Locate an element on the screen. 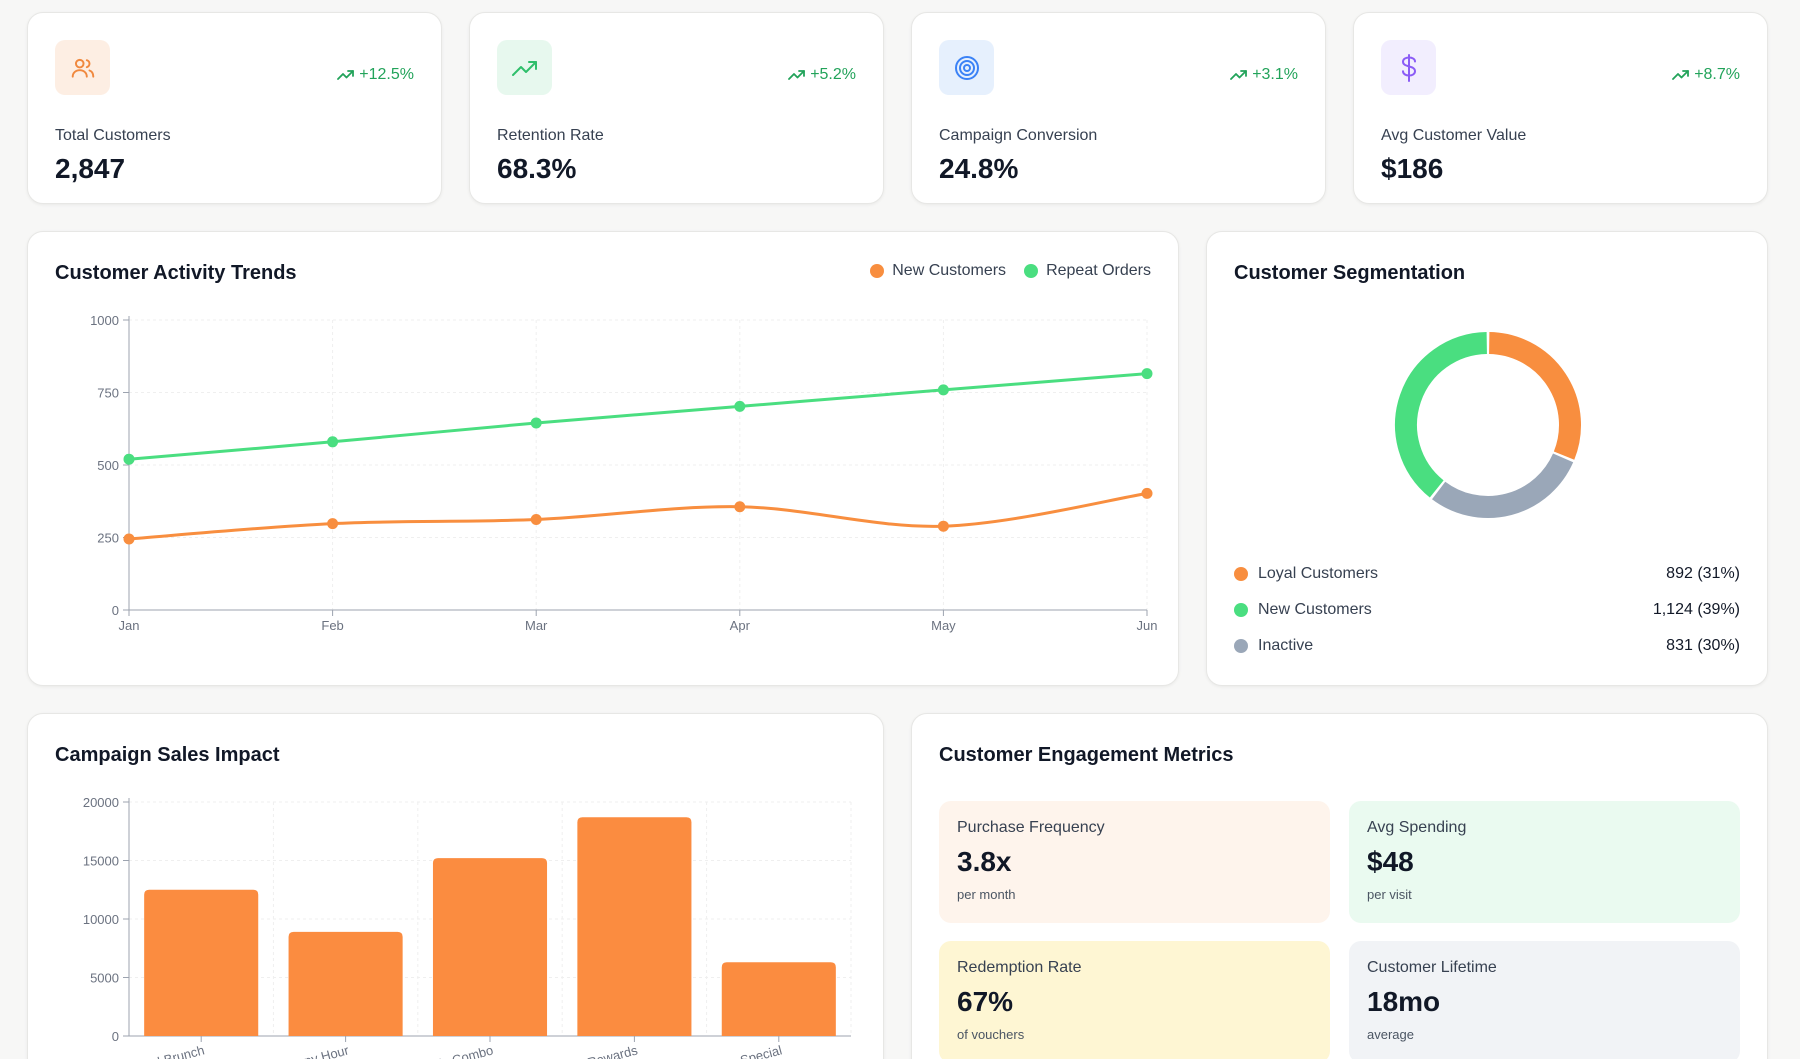 The height and width of the screenshot is (1059, 1800). segment-value: 831 (30%) is located at coordinates (1703, 645).